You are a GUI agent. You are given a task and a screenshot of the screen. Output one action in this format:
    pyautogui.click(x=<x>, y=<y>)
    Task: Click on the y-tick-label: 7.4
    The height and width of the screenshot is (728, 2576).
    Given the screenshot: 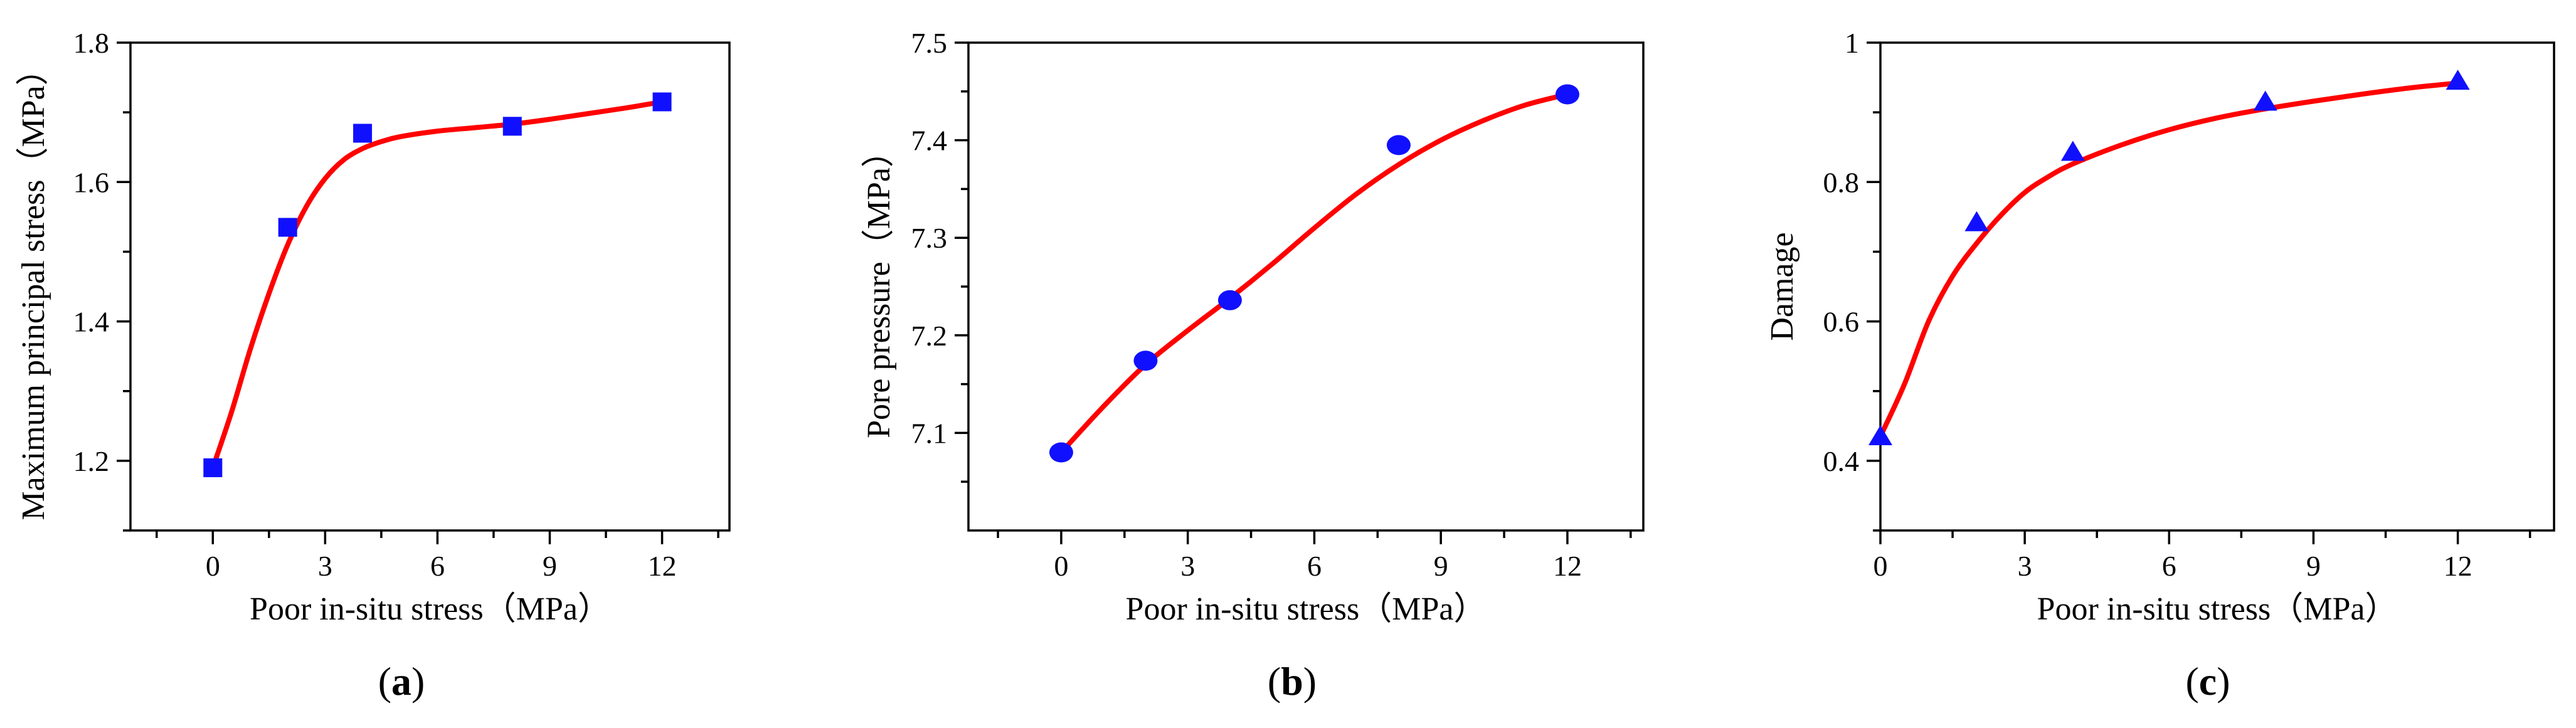 What is the action you would take?
    pyautogui.click(x=929, y=141)
    